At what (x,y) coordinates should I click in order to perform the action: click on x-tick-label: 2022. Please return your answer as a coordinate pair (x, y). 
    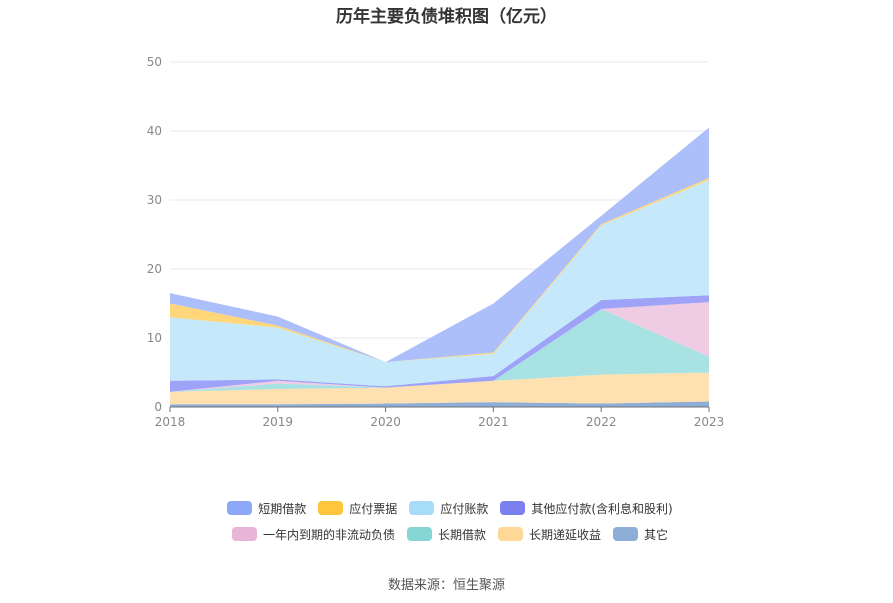
    Looking at the image, I should click on (601, 422).